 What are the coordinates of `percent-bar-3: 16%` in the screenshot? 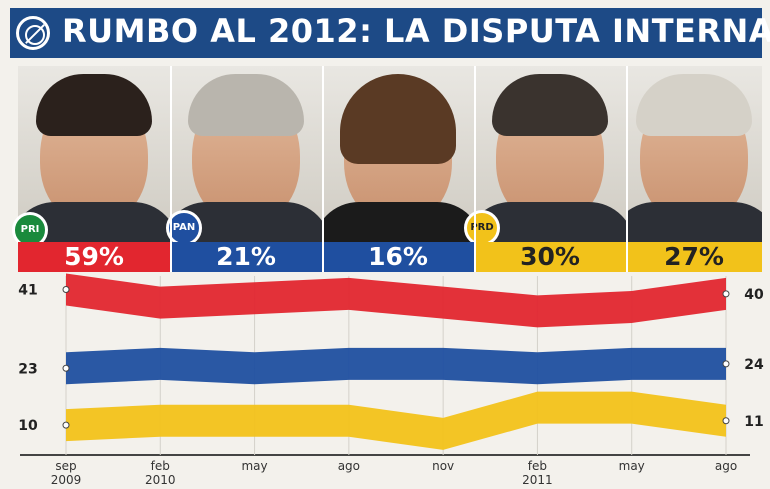 It's located at (398, 257).